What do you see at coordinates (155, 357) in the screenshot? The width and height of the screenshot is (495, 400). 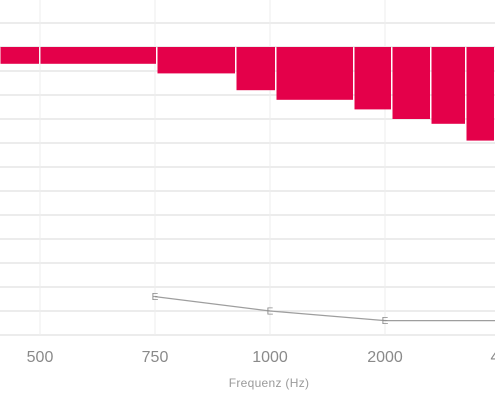 I see `x-tick-label: 750` at bounding box center [155, 357].